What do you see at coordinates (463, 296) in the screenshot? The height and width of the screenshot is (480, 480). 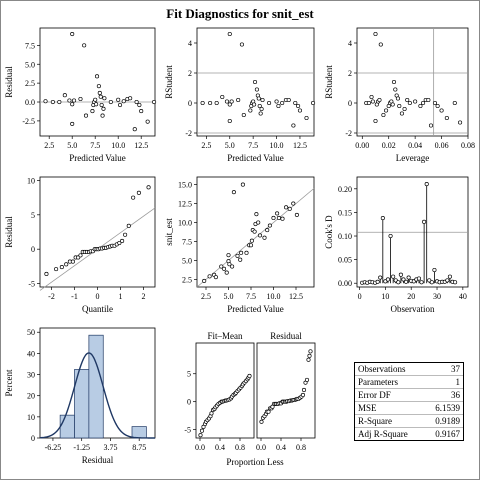 I see `x-tick-label: 40` at bounding box center [463, 296].